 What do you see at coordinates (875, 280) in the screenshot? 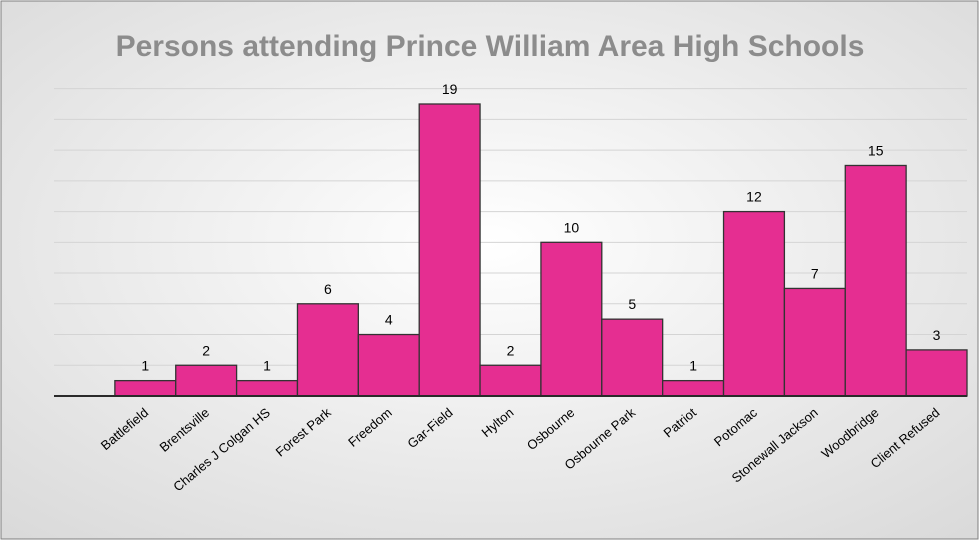
I see `bar-woodbridge` at bounding box center [875, 280].